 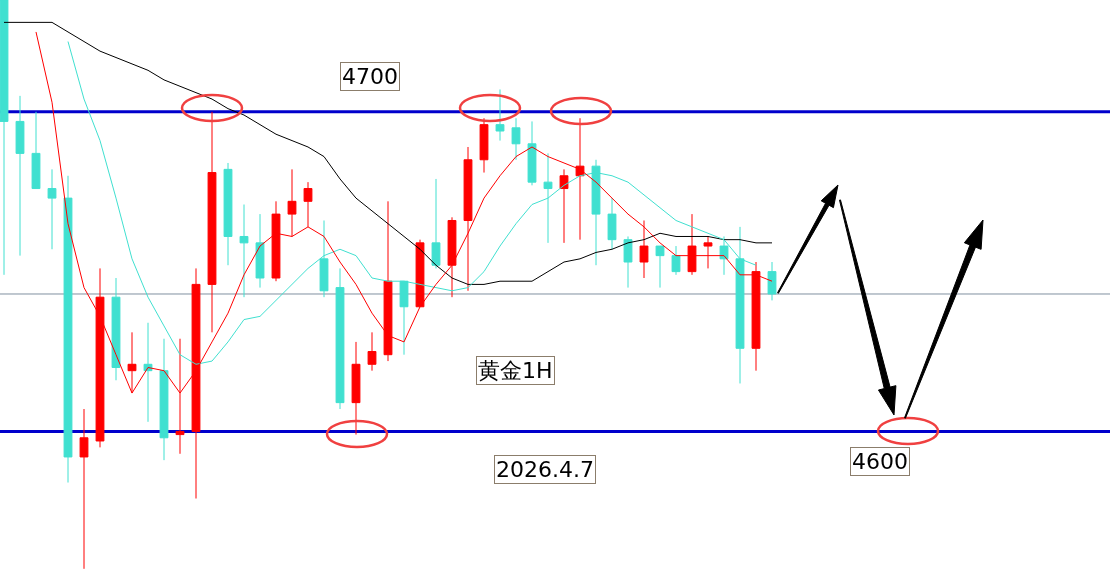 What do you see at coordinates (370, 76) in the screenshot?
I see `ref-line-label: 4700` at bounding box center [370, 76].